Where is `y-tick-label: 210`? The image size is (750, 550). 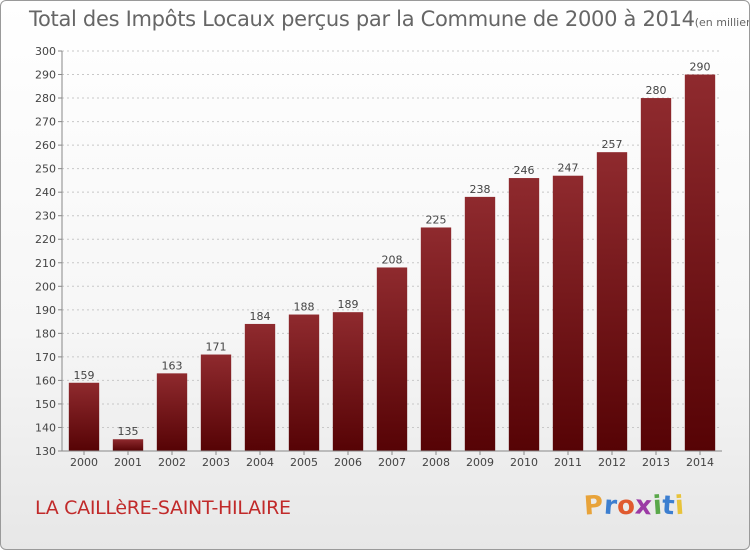
y-tick-label: 210 is located at coordinates (45, 263).